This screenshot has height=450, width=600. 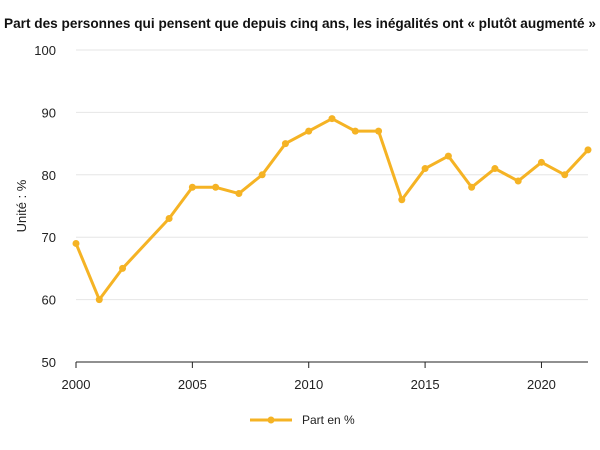 I want to click on y-tick-label-60: 60, so click(x=49, y=300).